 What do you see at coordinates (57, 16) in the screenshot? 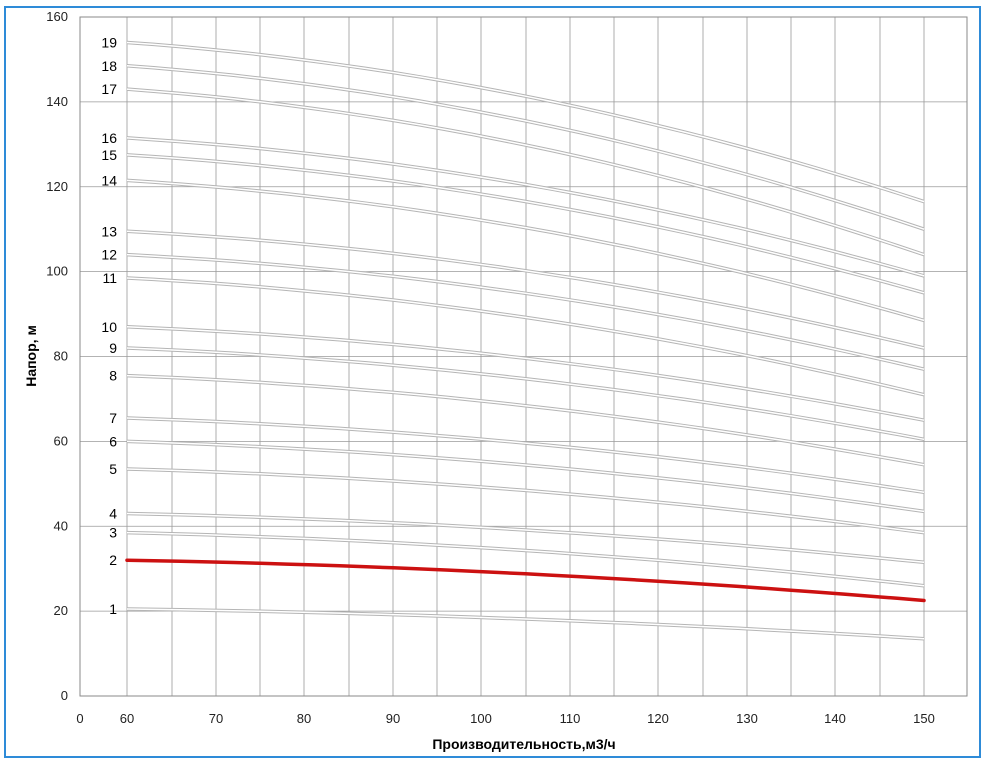
I see `y-tick-label: 160` at bounding box center [57, 16].